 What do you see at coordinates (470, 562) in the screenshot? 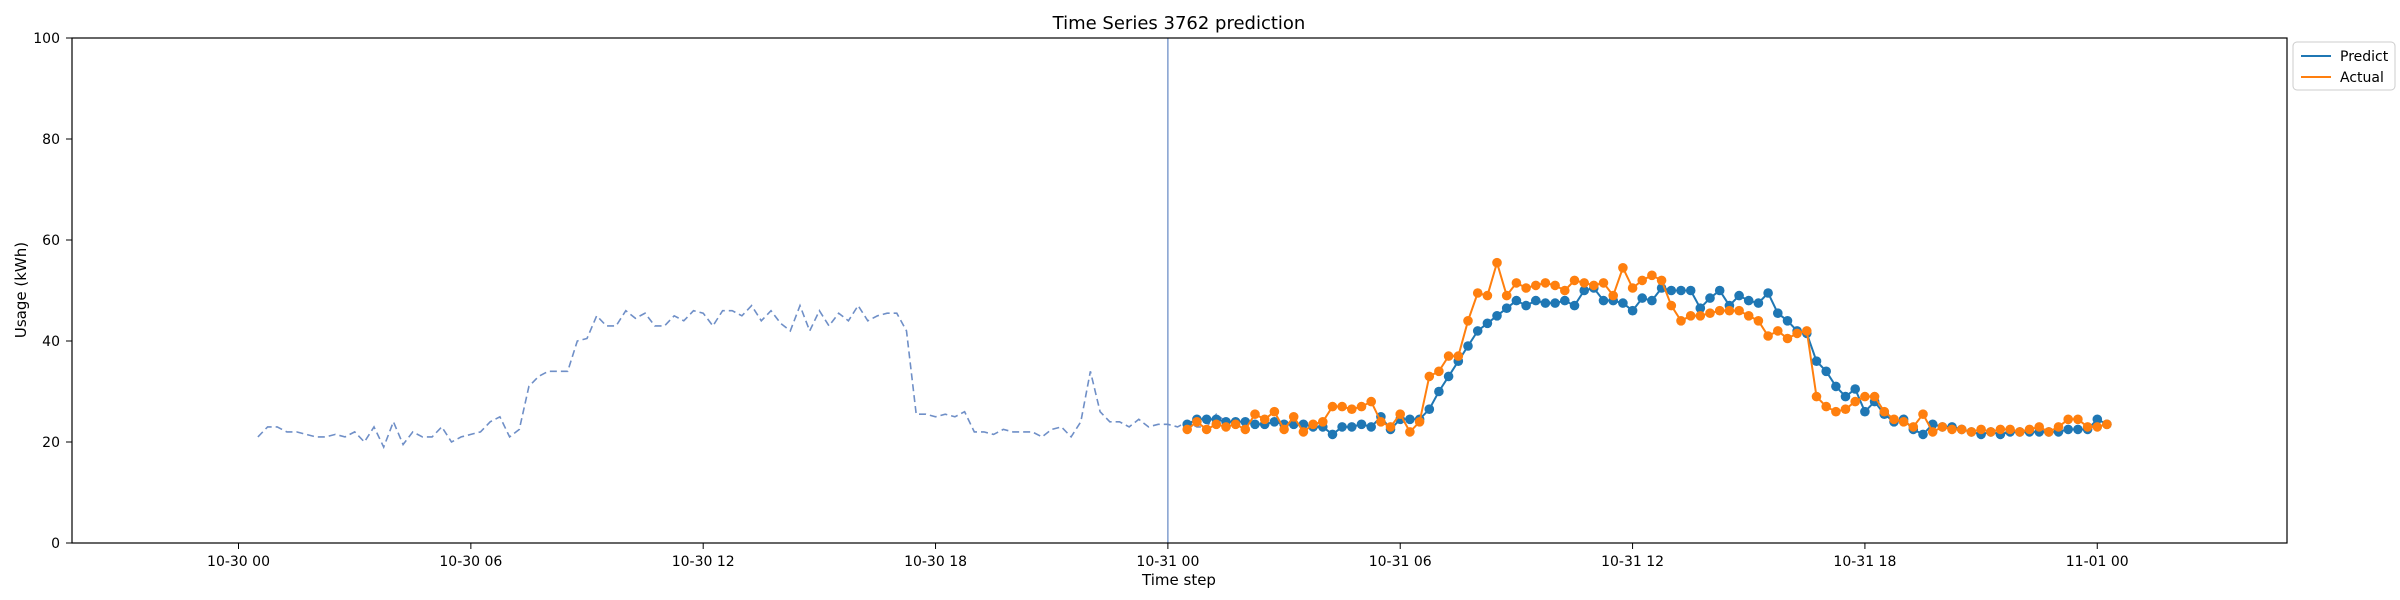
I see `x-tick-label: 10-30 06` at bounding box center [470, 562].